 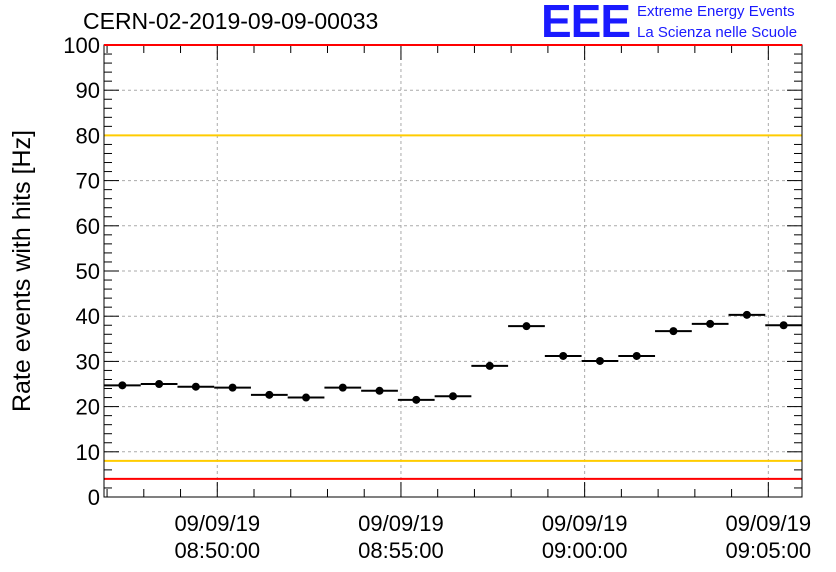 I want to click on y-tick-label: 100, so click(x=81, y=45).